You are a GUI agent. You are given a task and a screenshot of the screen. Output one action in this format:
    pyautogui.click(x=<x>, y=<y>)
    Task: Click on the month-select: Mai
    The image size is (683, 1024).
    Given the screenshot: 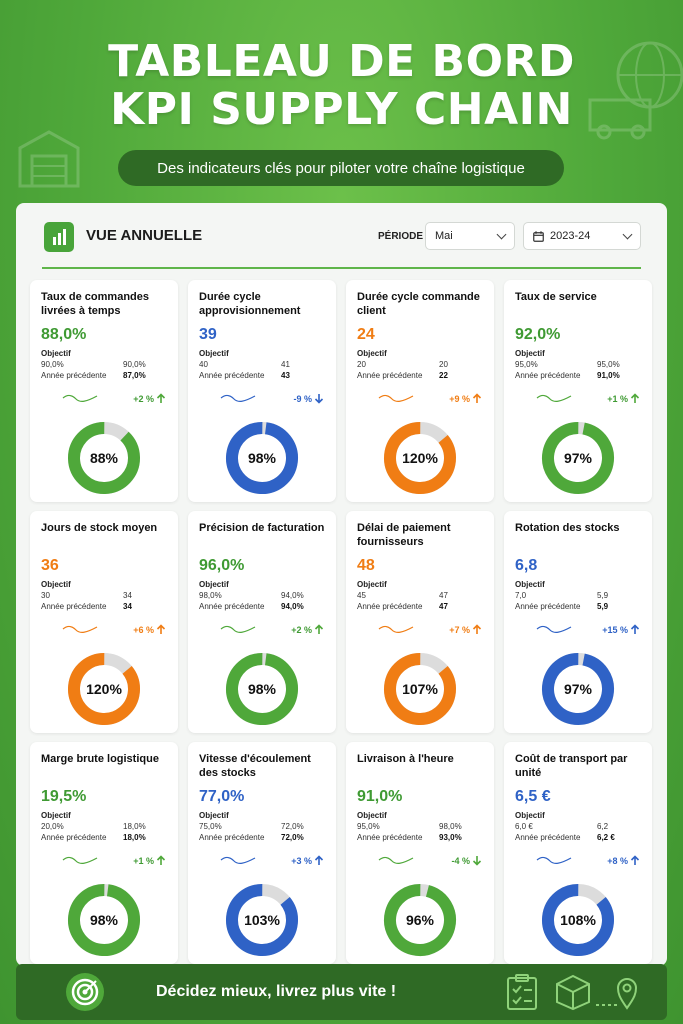 What is the action you would take?
    pyautogui.click(x=470, y=236)
    